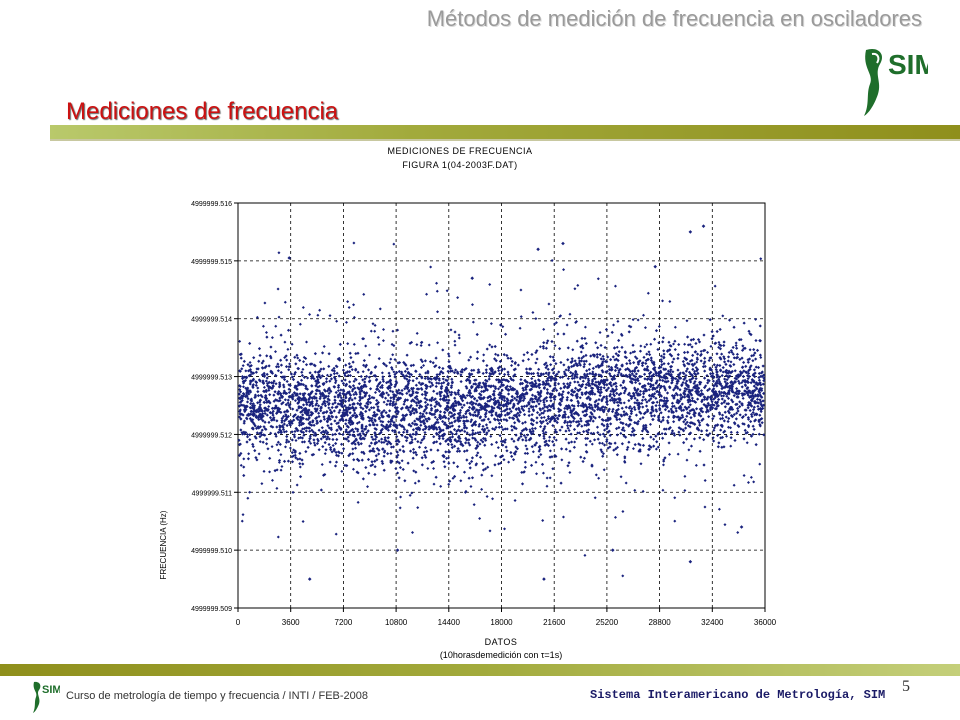  Describe the element at coordinates (538, 249) in the screenshot. I see `outlier-point` at that location.